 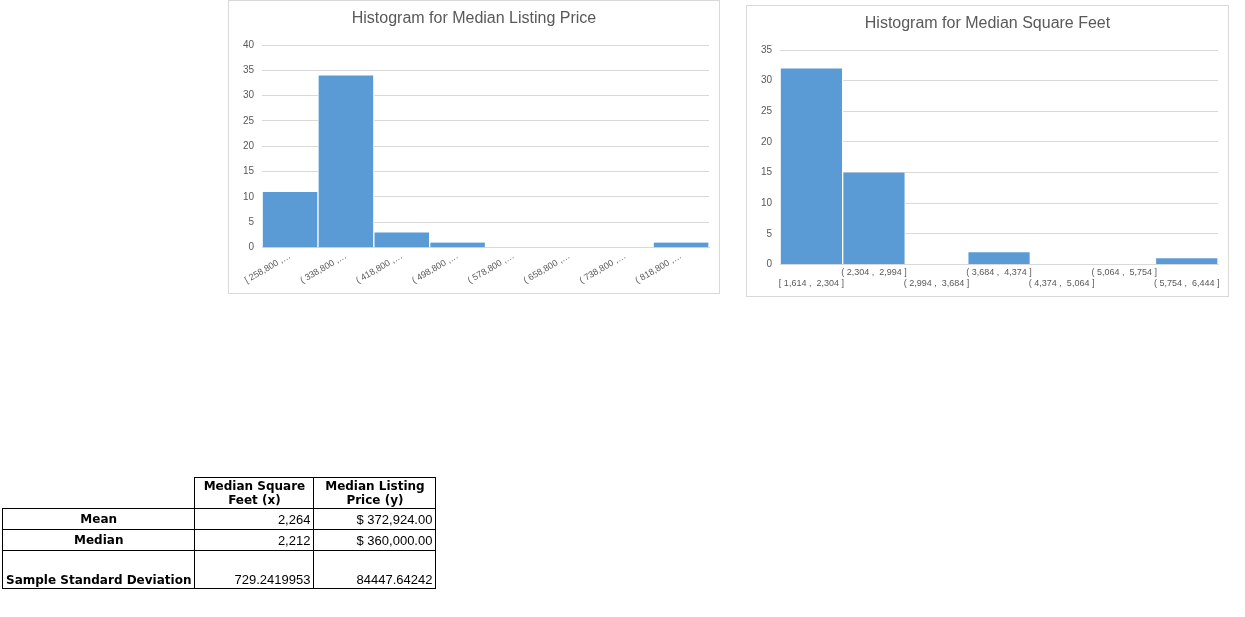 What do you see at coordinates (374, 569) in the screenshot?
I see `text: 84447.64242` at bounding box center [374, 569].